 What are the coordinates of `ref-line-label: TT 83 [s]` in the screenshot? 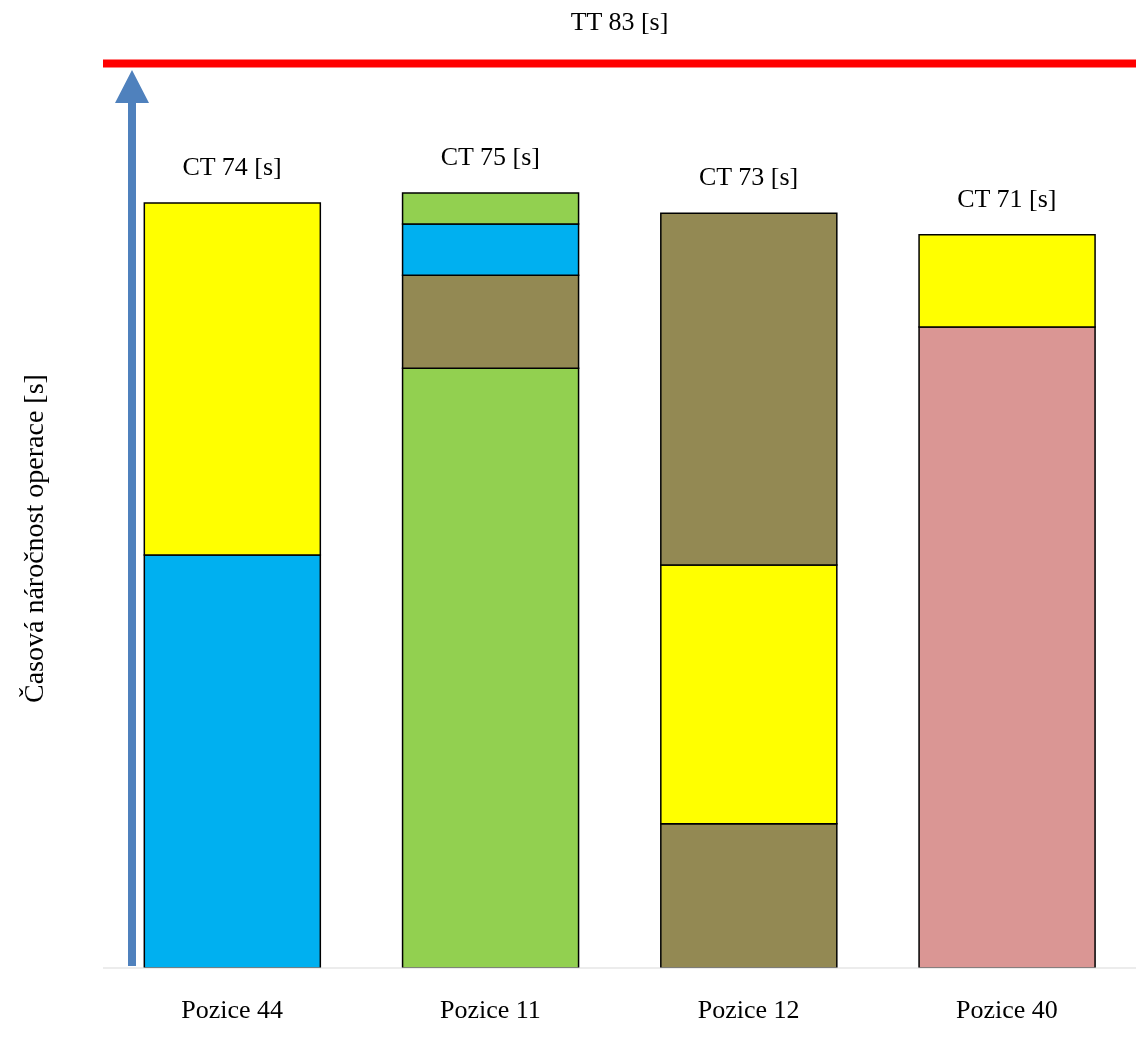 It's located at (619, 21).